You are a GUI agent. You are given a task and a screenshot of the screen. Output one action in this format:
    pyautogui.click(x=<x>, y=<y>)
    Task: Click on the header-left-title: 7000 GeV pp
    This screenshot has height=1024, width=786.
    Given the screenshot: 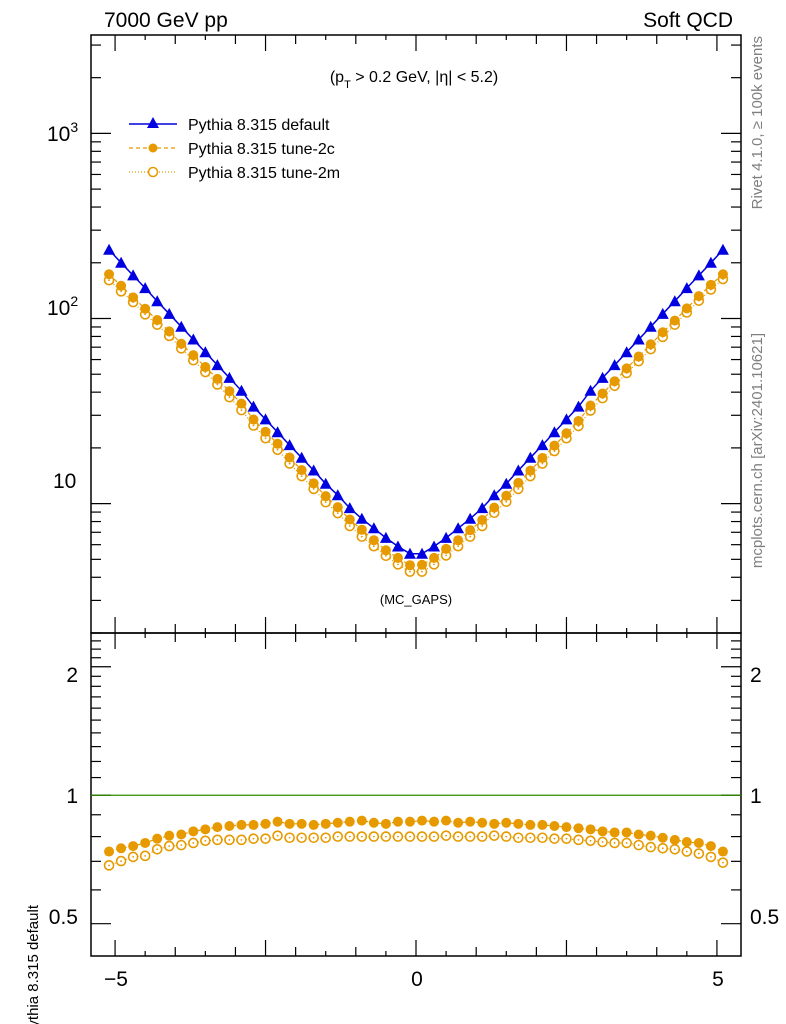 What is the action you would take?
    pyautogui.click(x=166, y=20)
    